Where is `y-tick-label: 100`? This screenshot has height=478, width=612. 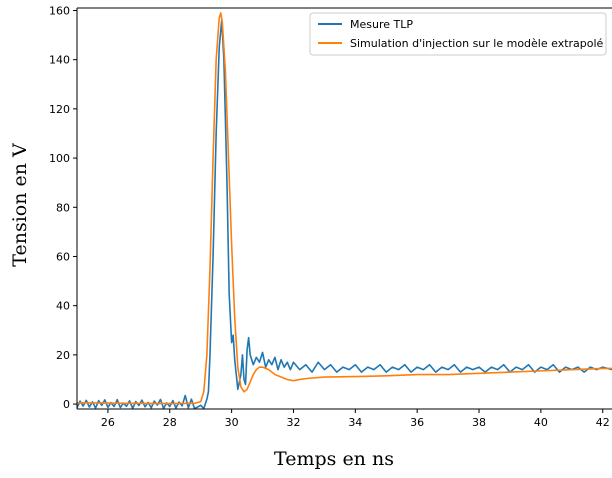 y-tick-label: 100 is located at coordinates (59, 158).